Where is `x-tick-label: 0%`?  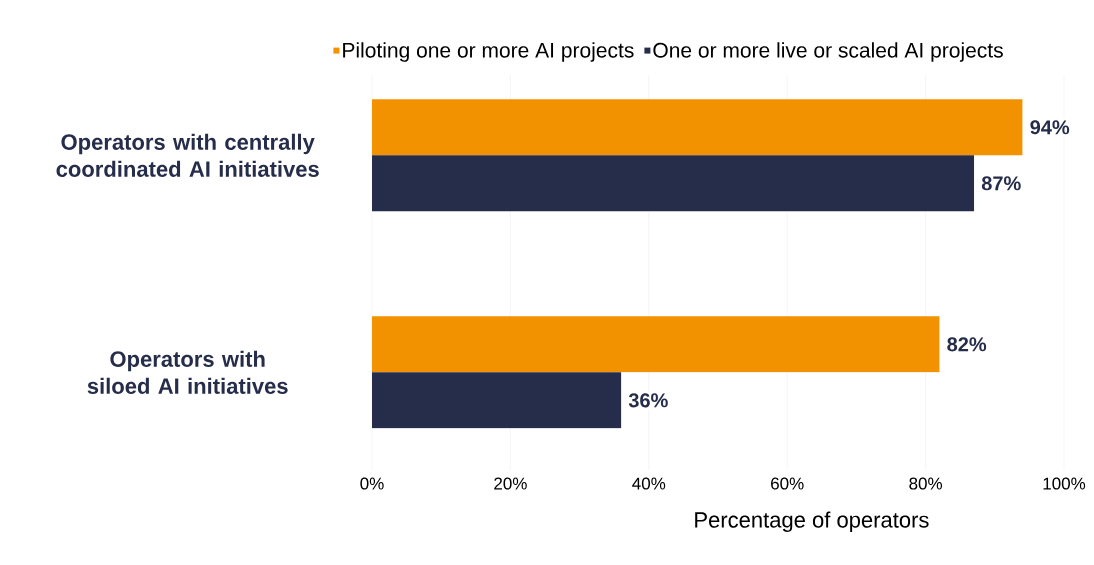
x-tick-label: 0% is located at coordinates (372, 483).